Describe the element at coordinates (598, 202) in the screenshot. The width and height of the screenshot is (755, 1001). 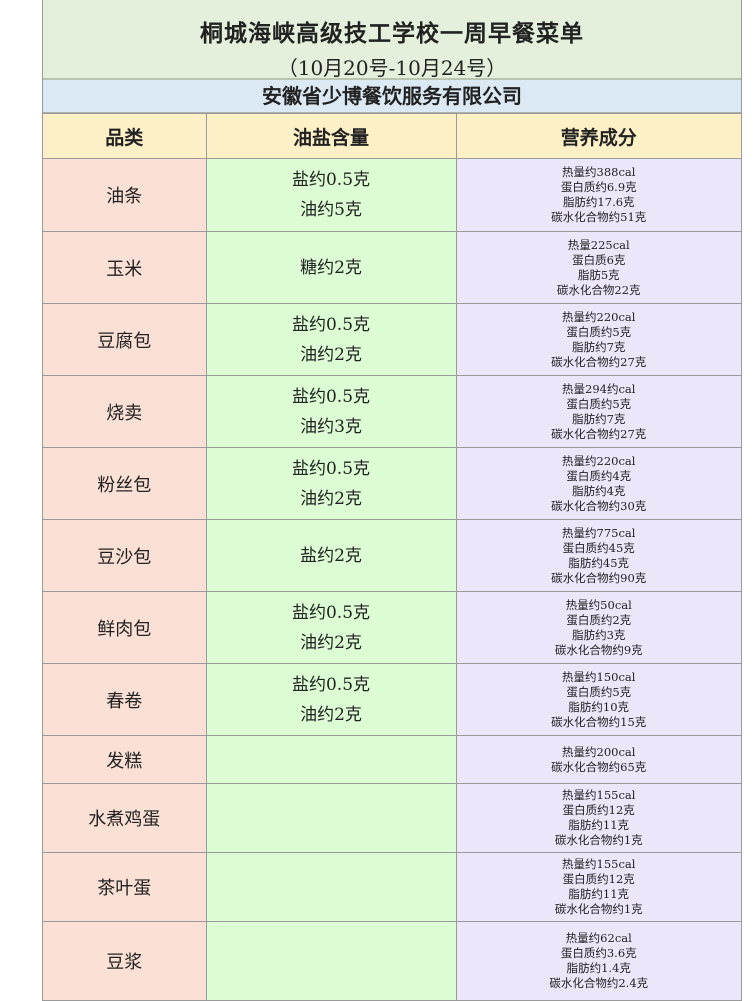
I see `nutrition-line: 脂肪约17.6克` at that location.